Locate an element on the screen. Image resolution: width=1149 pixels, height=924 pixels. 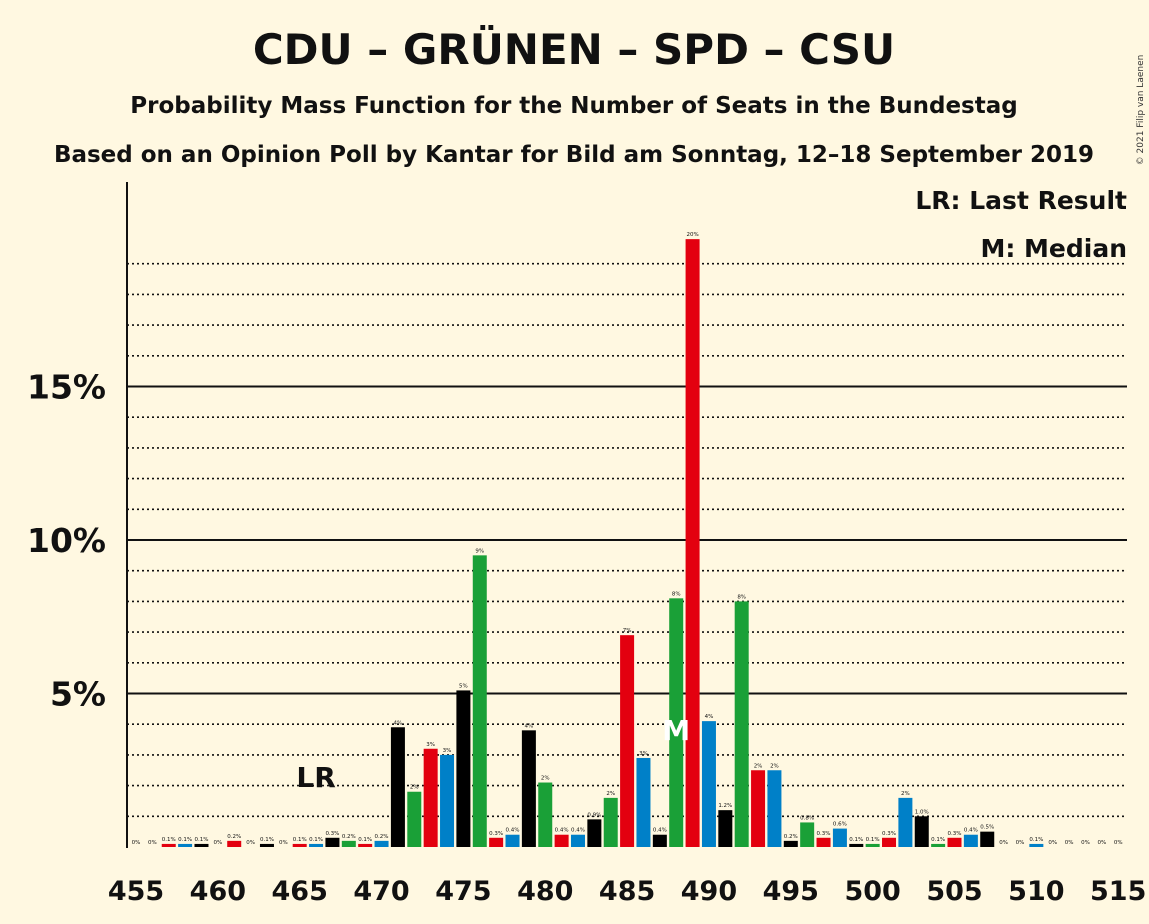
y-tick-label: 10% is located at coordinates (66, 540).